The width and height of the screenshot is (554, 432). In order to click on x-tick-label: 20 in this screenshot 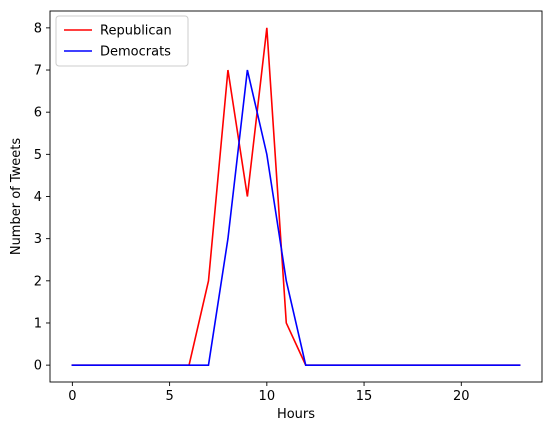, I will do `click(461, 396)`.